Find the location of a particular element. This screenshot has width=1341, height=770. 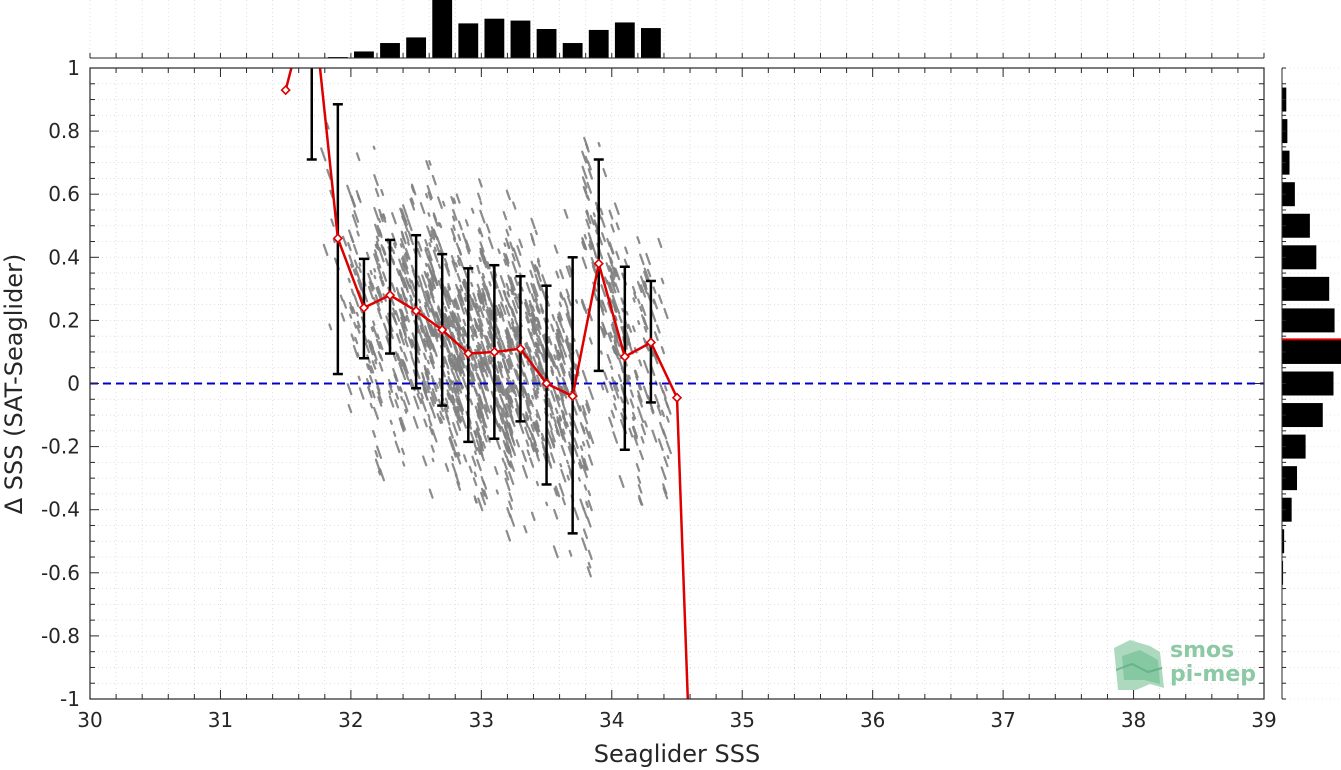

y-tick-label: 0.4 is located at coordinates (64, 257).